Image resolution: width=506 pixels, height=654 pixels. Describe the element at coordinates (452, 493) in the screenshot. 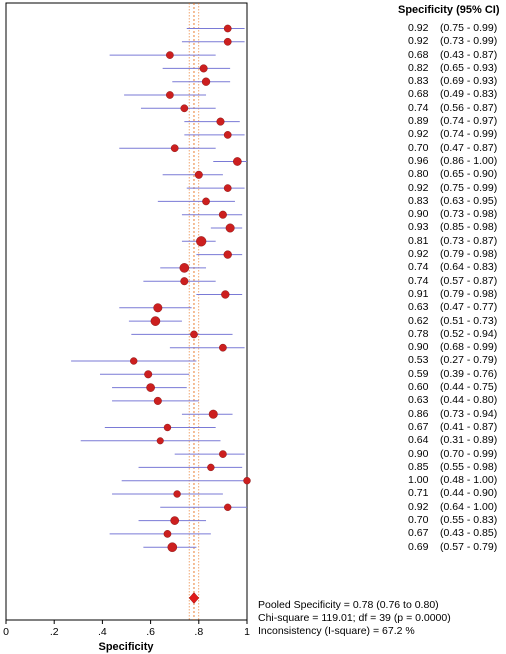

I see `estimate-row: 0.71 (0.44 - 0.90)` at that location.